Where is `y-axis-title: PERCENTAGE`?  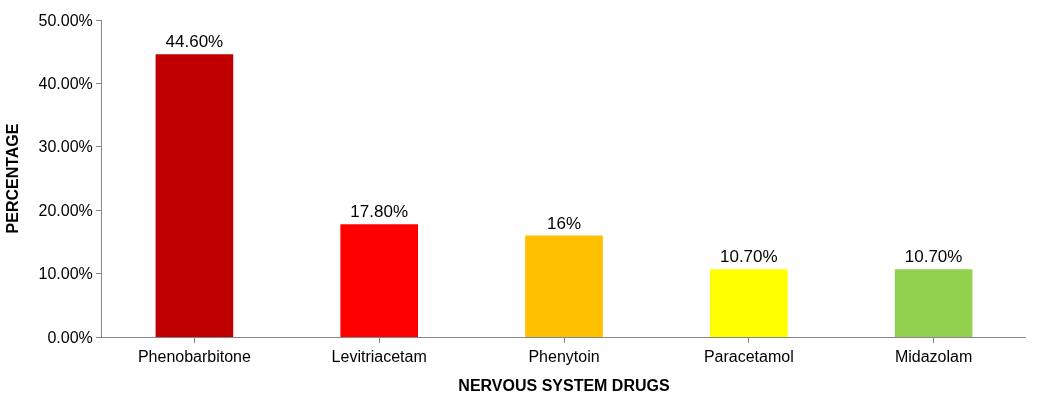 y-axis-title: PERCENTAGE is located at coordinates (13, 178).